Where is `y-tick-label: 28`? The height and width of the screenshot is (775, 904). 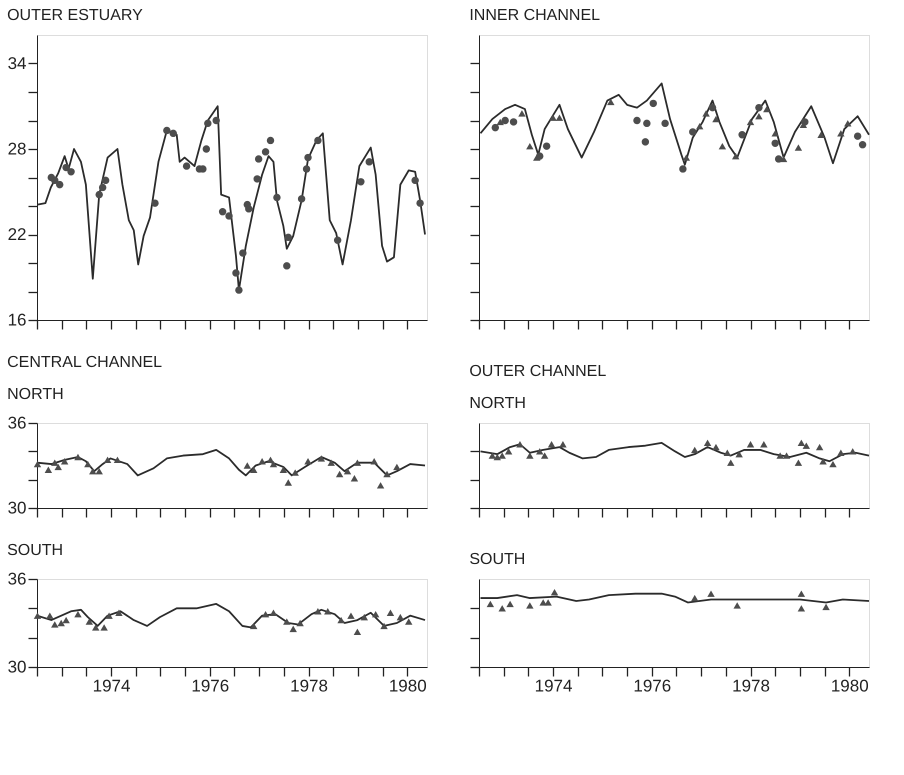 y-tick-label: 28 is located at coordinates (17, 149).